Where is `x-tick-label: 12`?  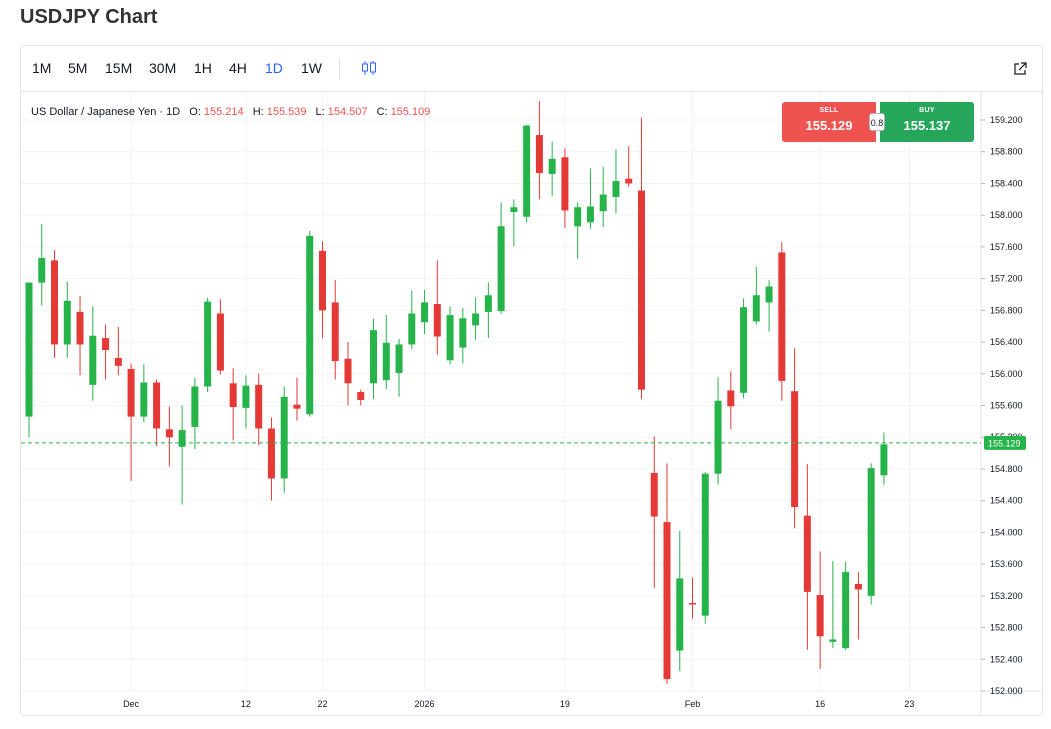 x-tick-label: 12 is located at coordinates (246, 704).